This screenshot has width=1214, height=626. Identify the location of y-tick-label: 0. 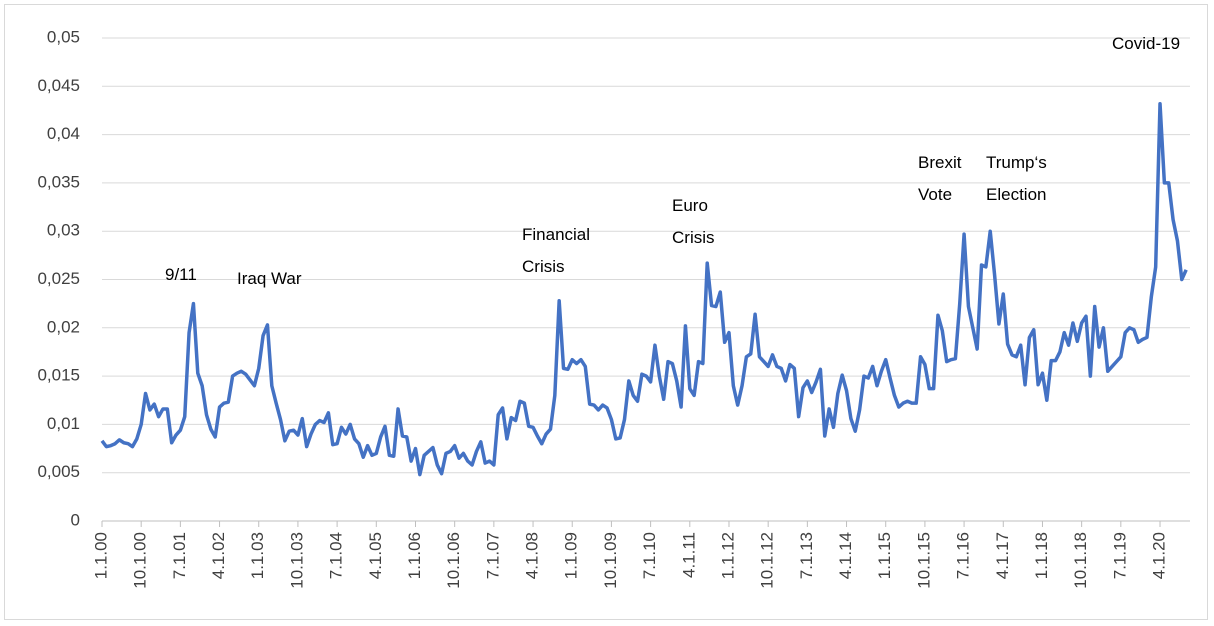
(75, 519).